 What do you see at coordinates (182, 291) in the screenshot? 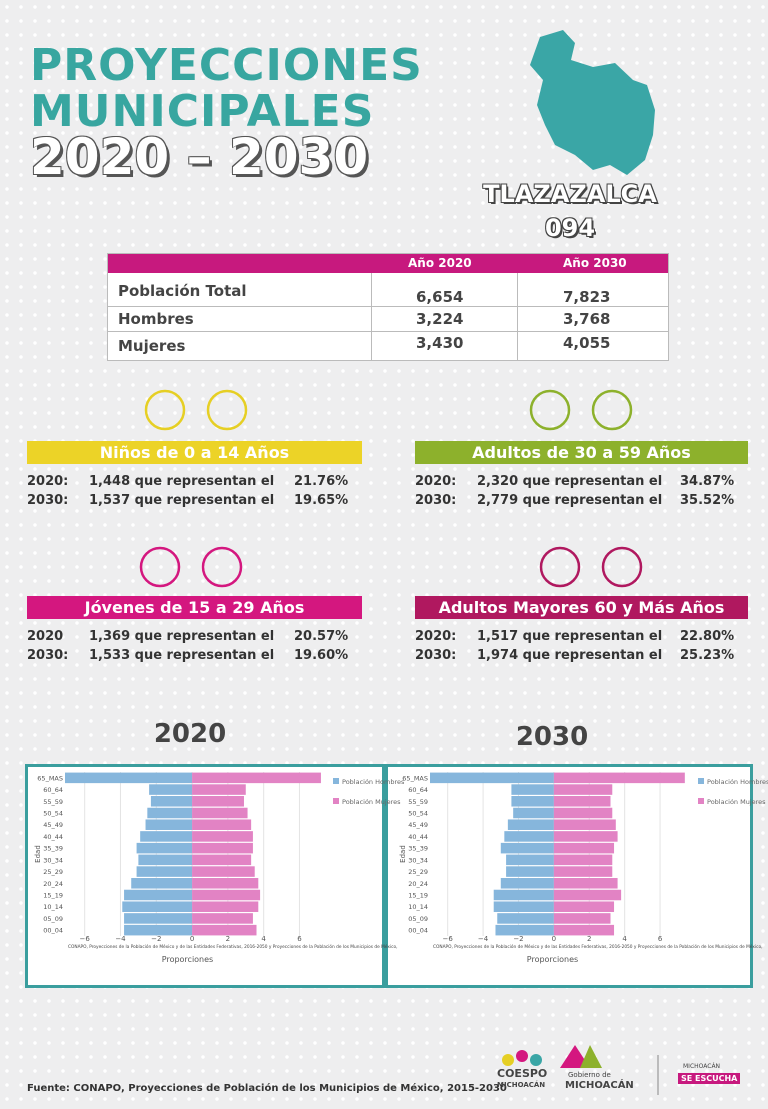
I see `row-label: Población Total` at bounding box center [182, 291].